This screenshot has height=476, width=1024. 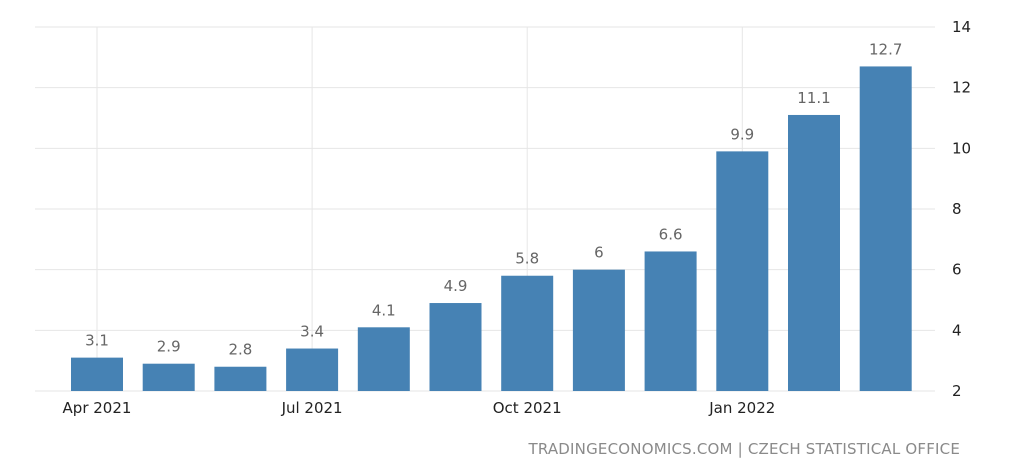 What do you see at coordinates (671, 234) in the screenshot?
I see `data-label: 6.6` at bounding box center [671, 234].